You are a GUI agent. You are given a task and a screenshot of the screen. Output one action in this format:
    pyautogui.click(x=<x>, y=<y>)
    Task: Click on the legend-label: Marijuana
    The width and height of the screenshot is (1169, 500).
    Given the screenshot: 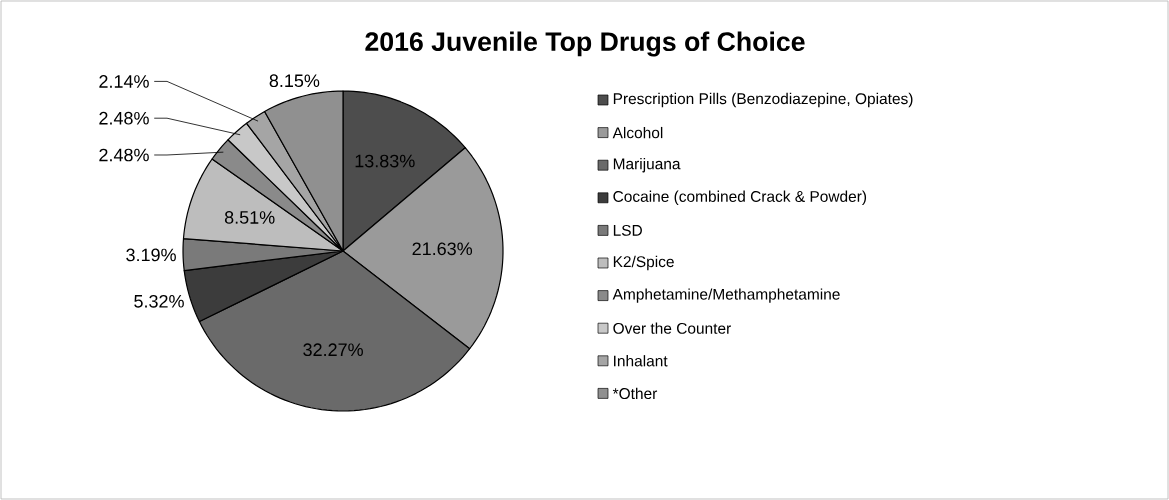 What is the action you would take?
    pyautogui.click(x=647, y=165)
    